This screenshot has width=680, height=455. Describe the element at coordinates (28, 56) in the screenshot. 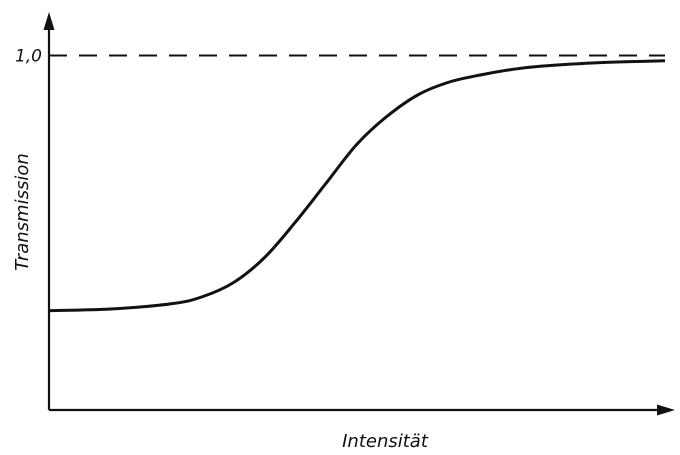

I see `y-tick-label: 1,0` at that location.